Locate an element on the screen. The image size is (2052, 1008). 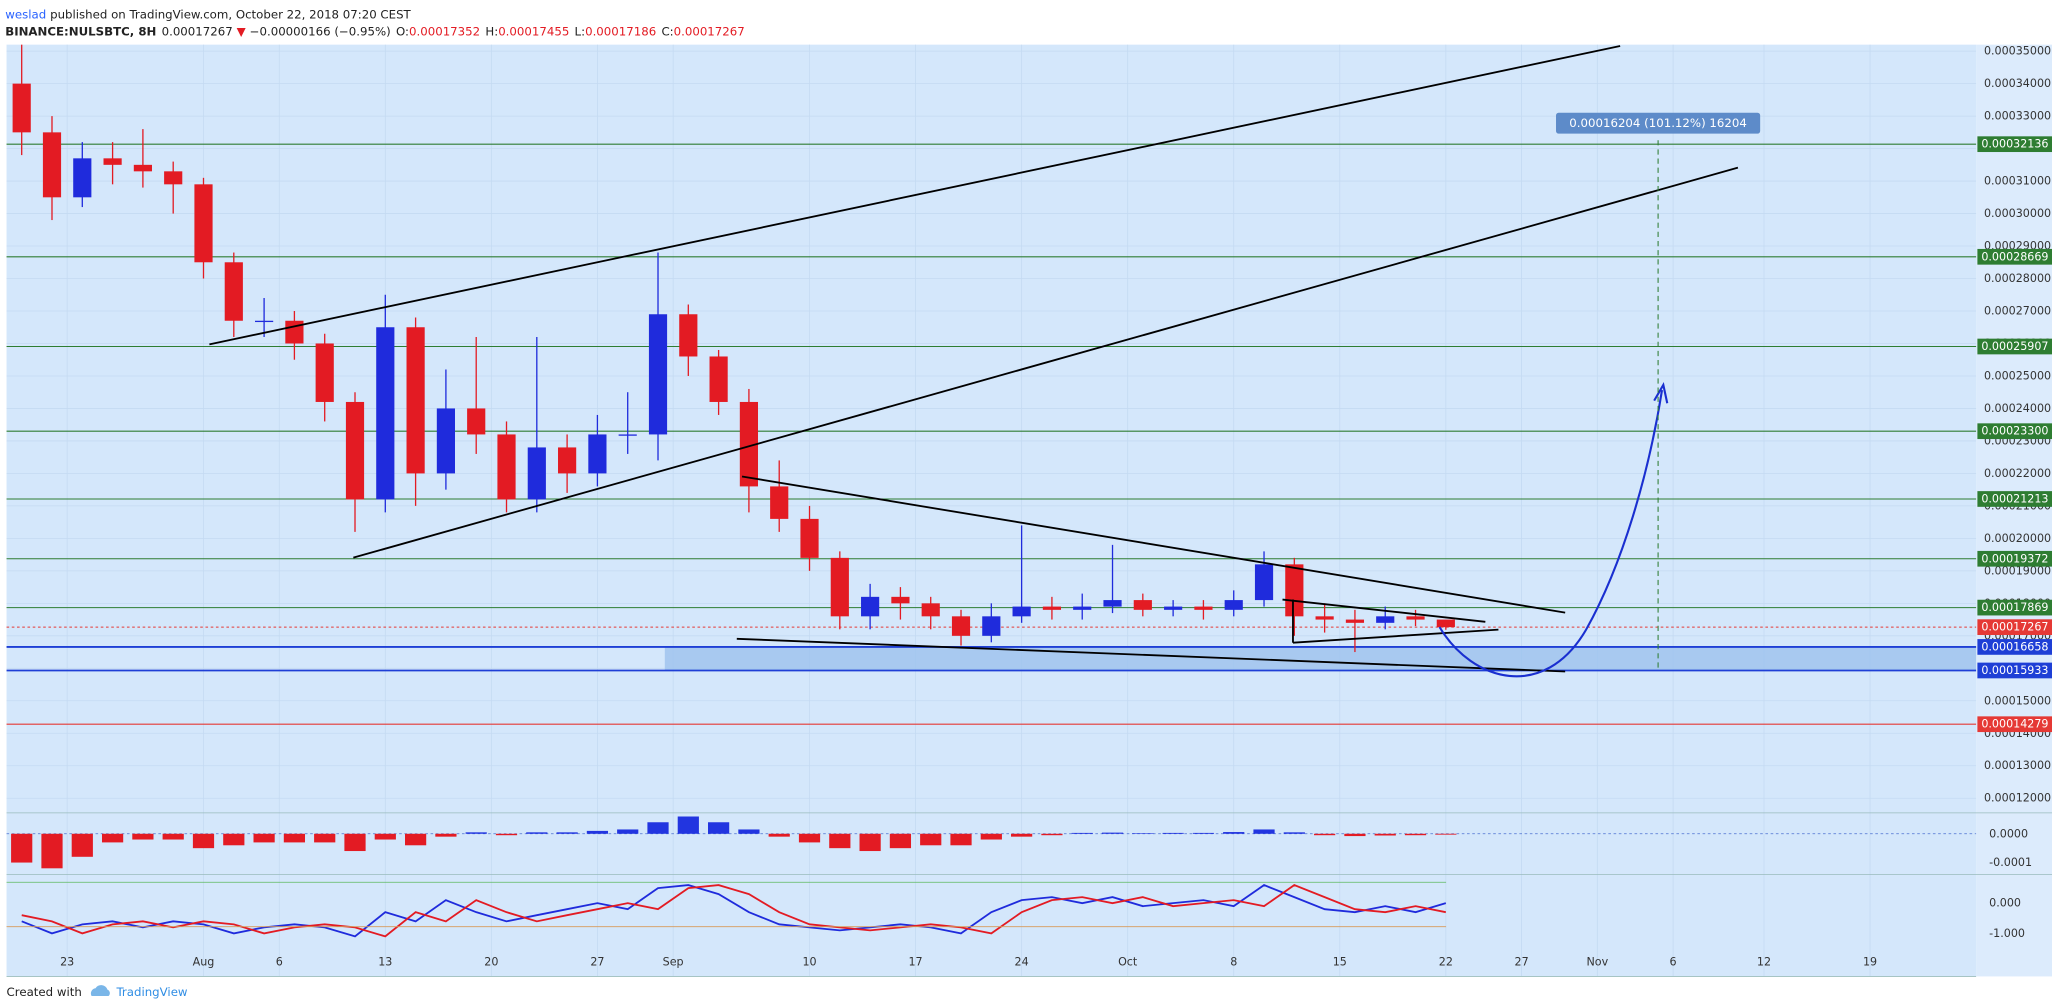
y-tick-label: 0.00031000 is located at coordinates (2017, 181).